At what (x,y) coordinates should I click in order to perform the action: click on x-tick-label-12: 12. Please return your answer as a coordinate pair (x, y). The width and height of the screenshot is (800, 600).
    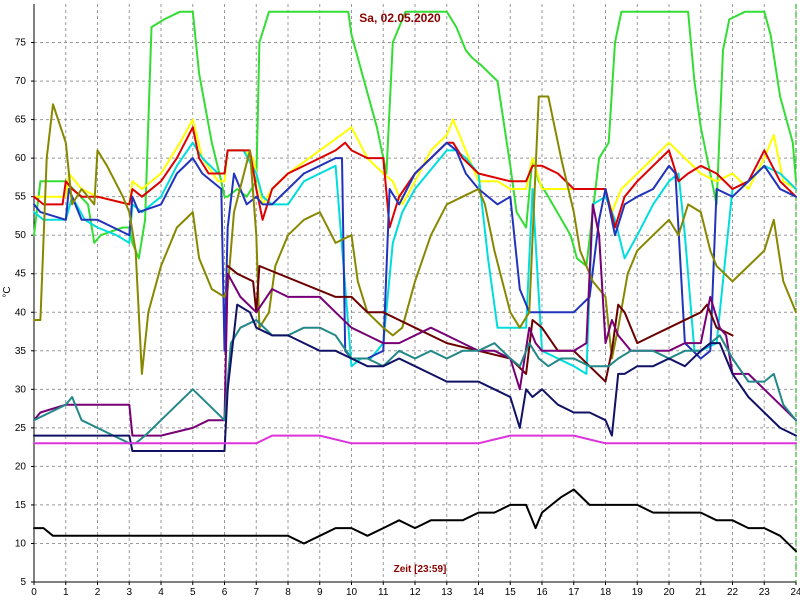
    Looking at the image, I should click on (415, 592).